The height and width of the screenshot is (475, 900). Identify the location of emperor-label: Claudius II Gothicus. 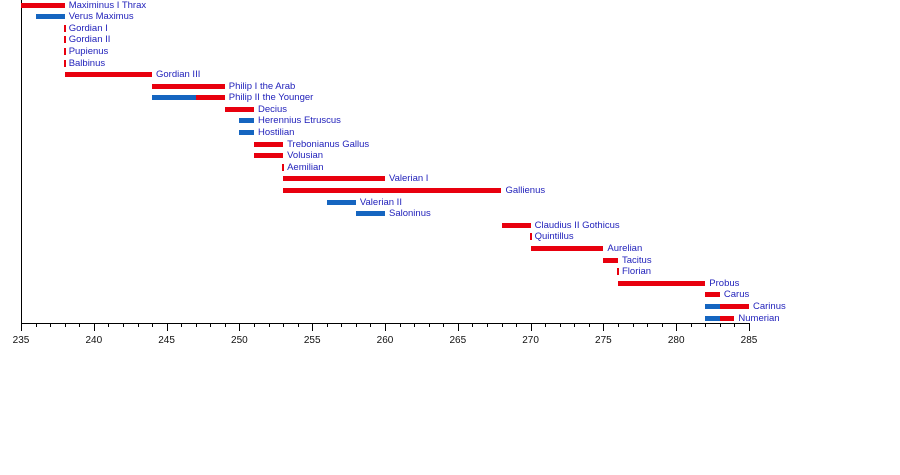
(577, 225).